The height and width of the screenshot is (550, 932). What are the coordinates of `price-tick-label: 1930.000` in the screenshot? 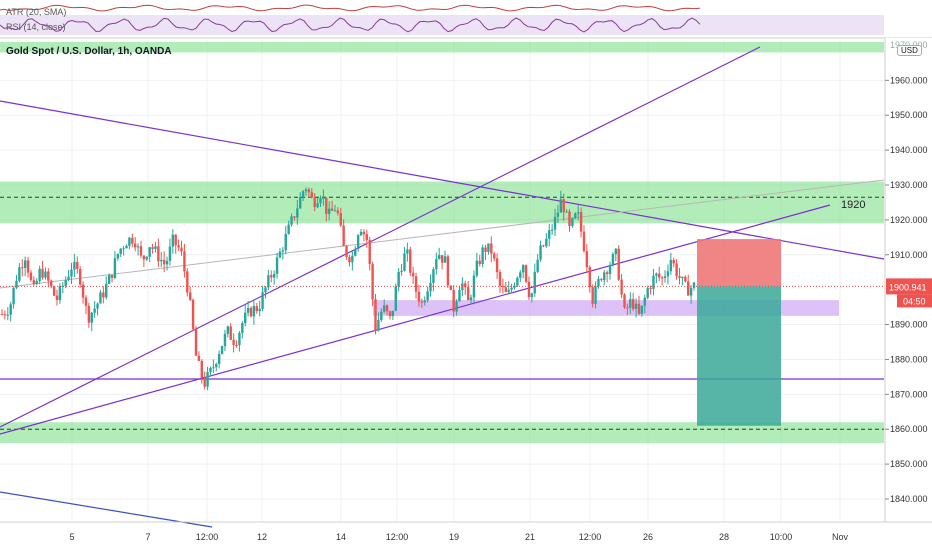 It's located at (909, 185).